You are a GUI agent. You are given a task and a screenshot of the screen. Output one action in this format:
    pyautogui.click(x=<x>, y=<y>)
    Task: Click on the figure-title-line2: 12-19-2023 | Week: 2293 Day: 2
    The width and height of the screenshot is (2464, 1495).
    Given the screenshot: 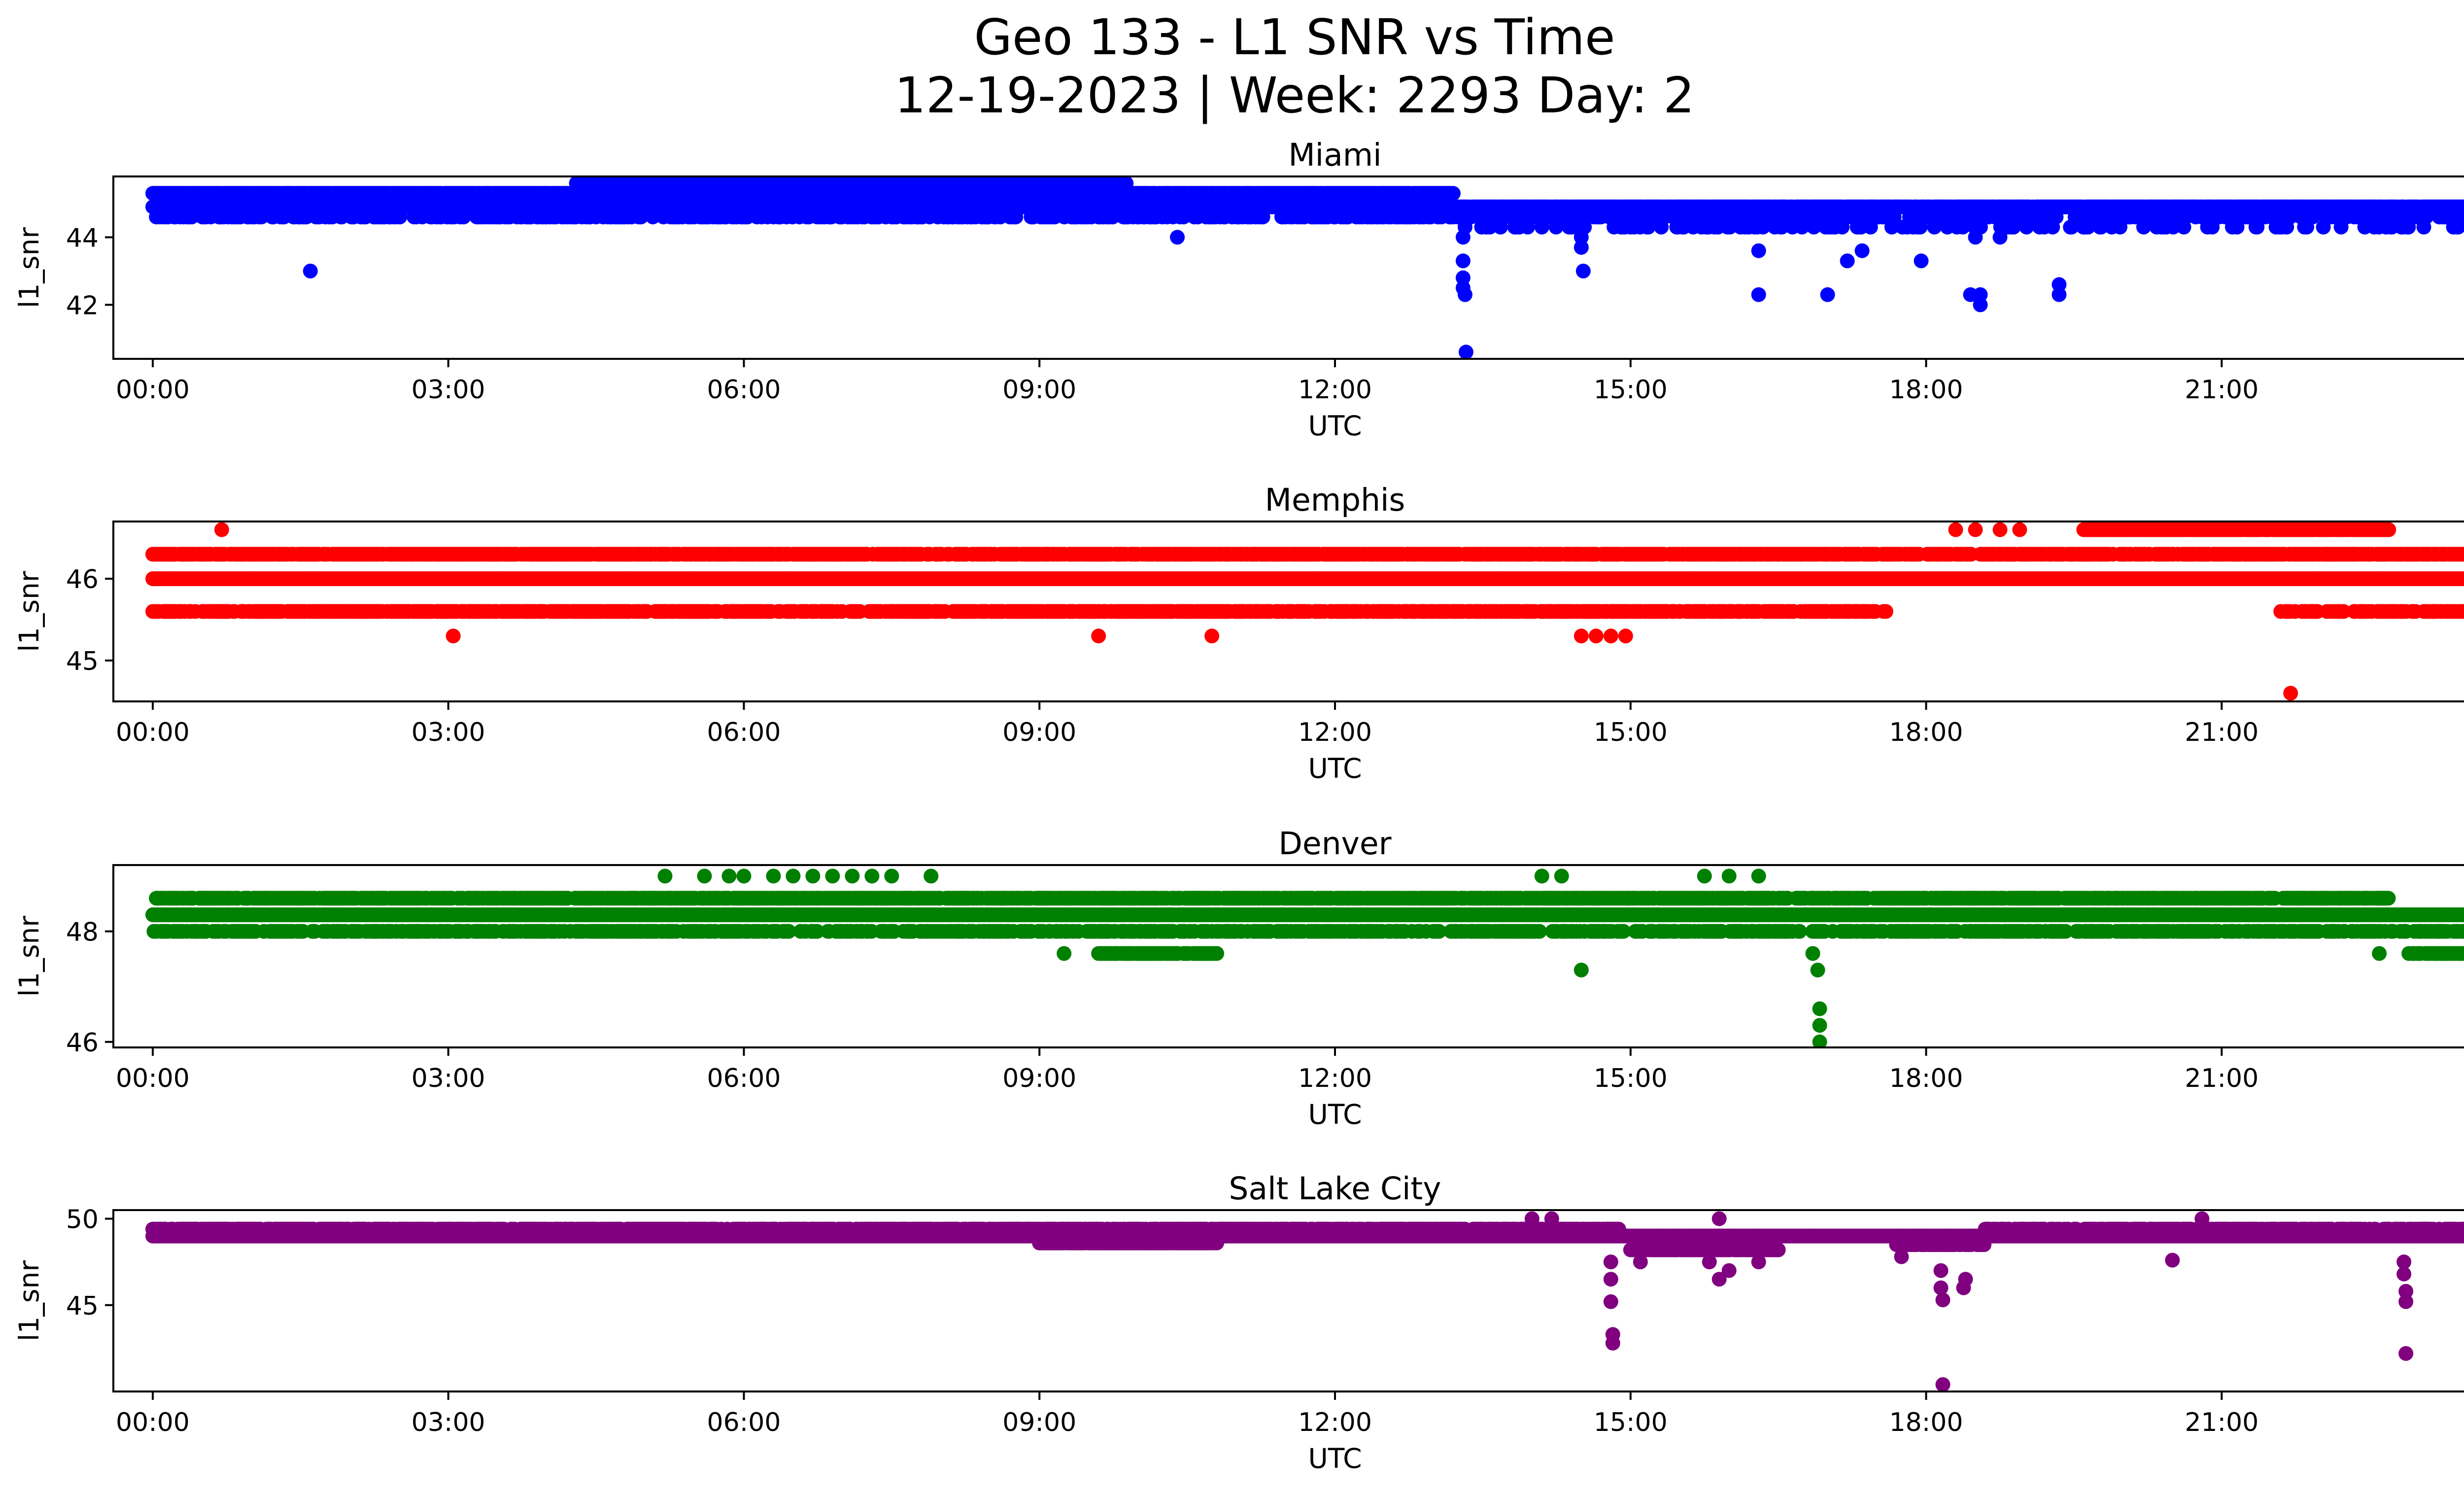 What is the action you would take?
    pyautogui.click(x=1294, y=95)
    